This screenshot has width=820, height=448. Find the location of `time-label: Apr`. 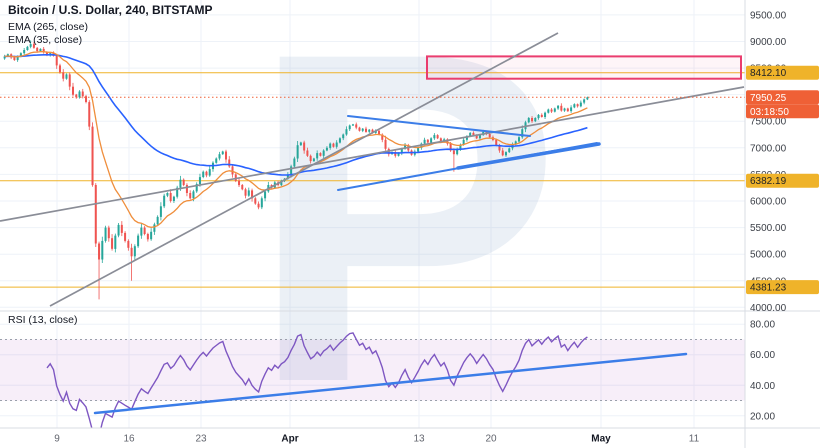

time-label: Apr is located at coordinates (289, 439).